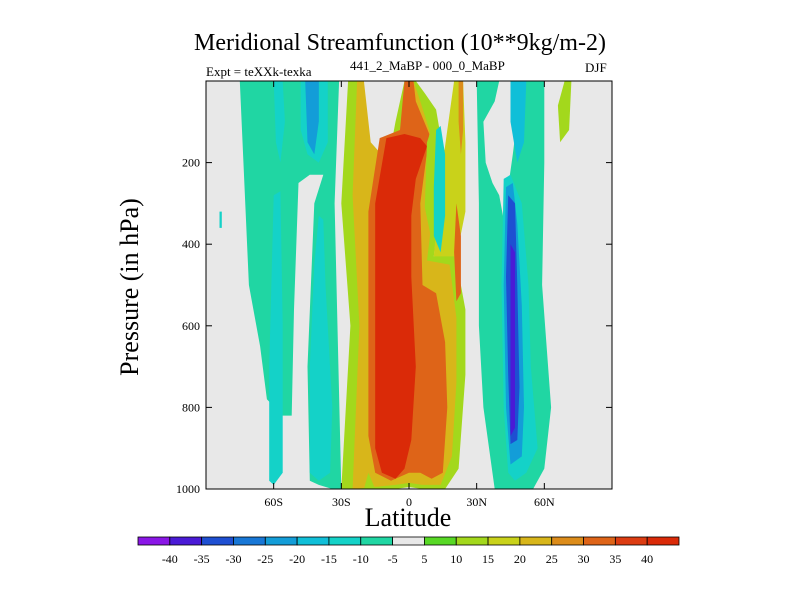 This screenshot has width=800, height=600. What do you see at coordinates (273, 502) in the screenshot?
I see `x-tick-label-0: 60S` at bounding box center [273, 502].